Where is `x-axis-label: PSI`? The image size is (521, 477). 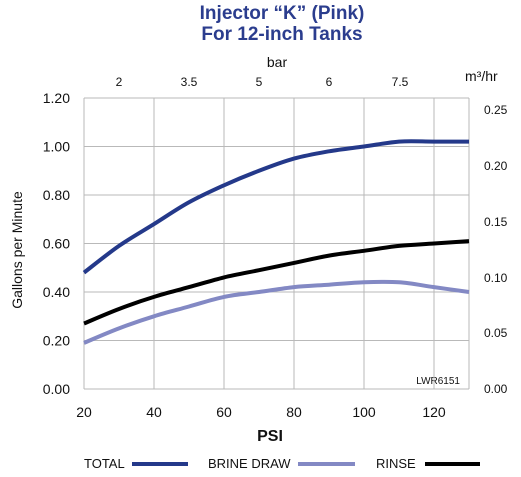 x-axis-label: PSI is located at coordinates (270, 436).